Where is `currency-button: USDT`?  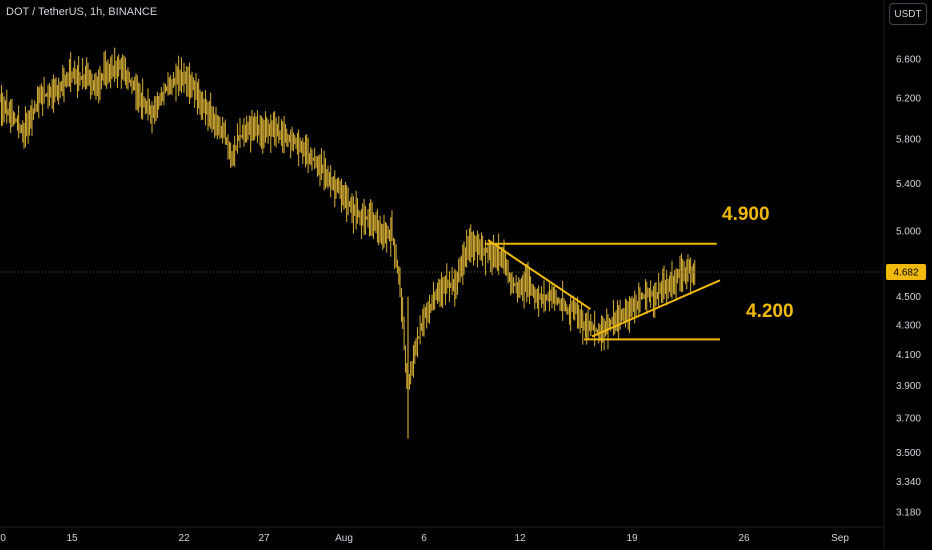 currency-button: USDT is located at coordinates (908, 14).